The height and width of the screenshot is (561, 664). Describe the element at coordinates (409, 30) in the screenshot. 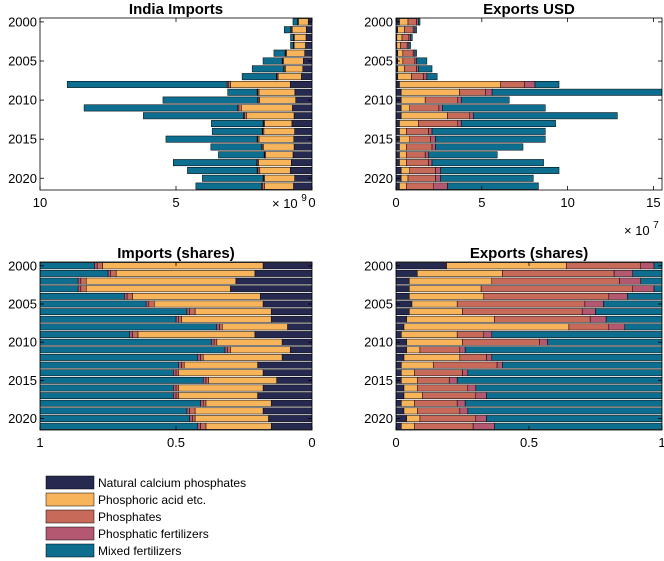

I see `bar-segment-phosphates-2001` at that location.